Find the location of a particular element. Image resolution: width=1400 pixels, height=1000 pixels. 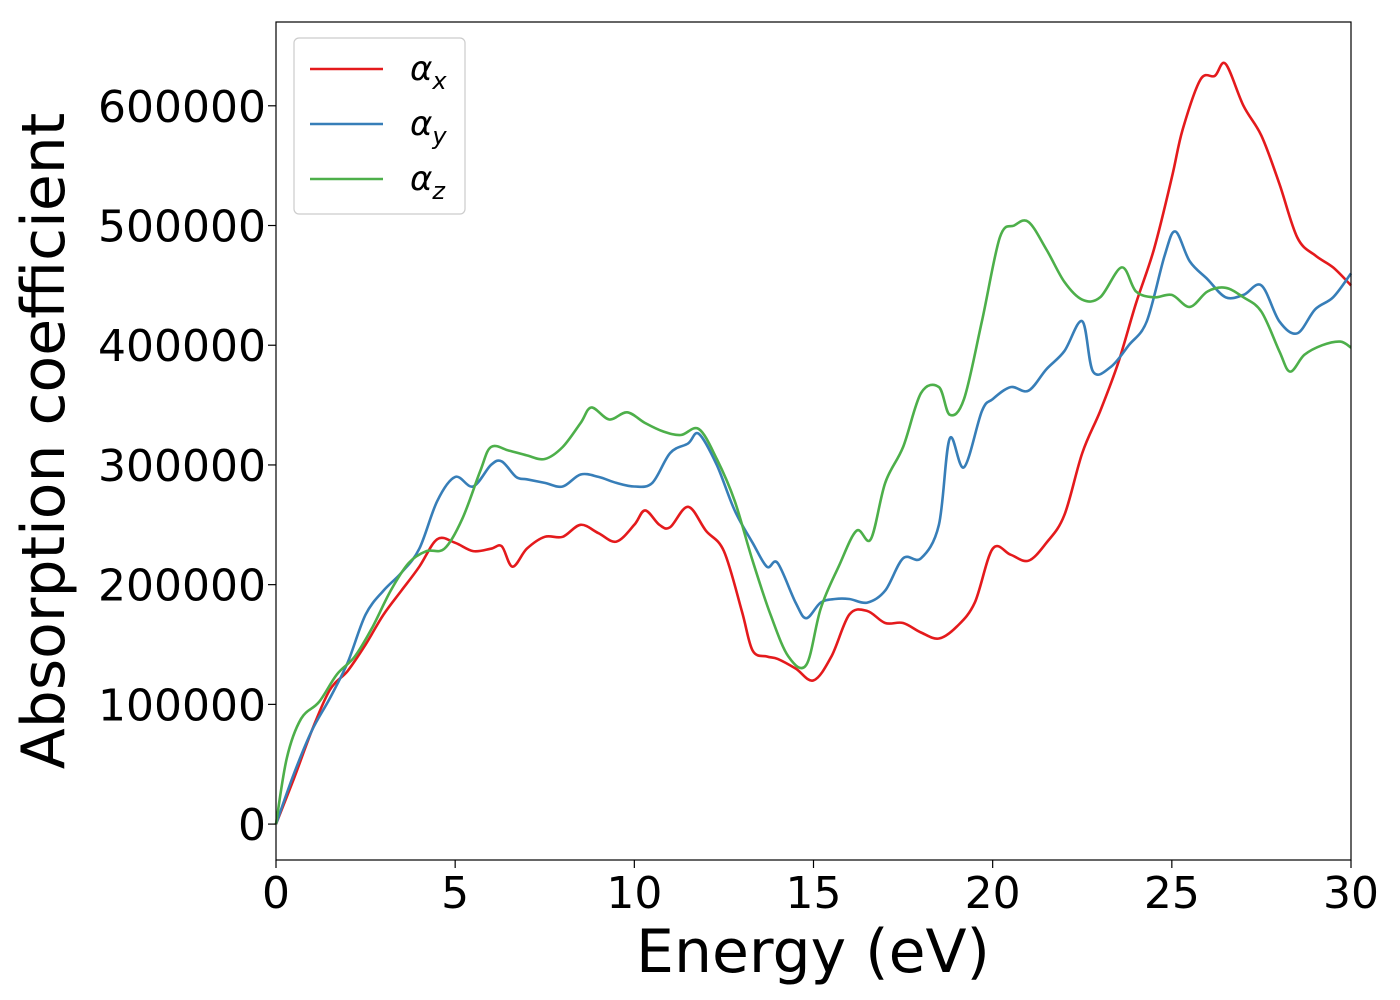

y-tick-label: 0 is located at coordinates (252, 825).